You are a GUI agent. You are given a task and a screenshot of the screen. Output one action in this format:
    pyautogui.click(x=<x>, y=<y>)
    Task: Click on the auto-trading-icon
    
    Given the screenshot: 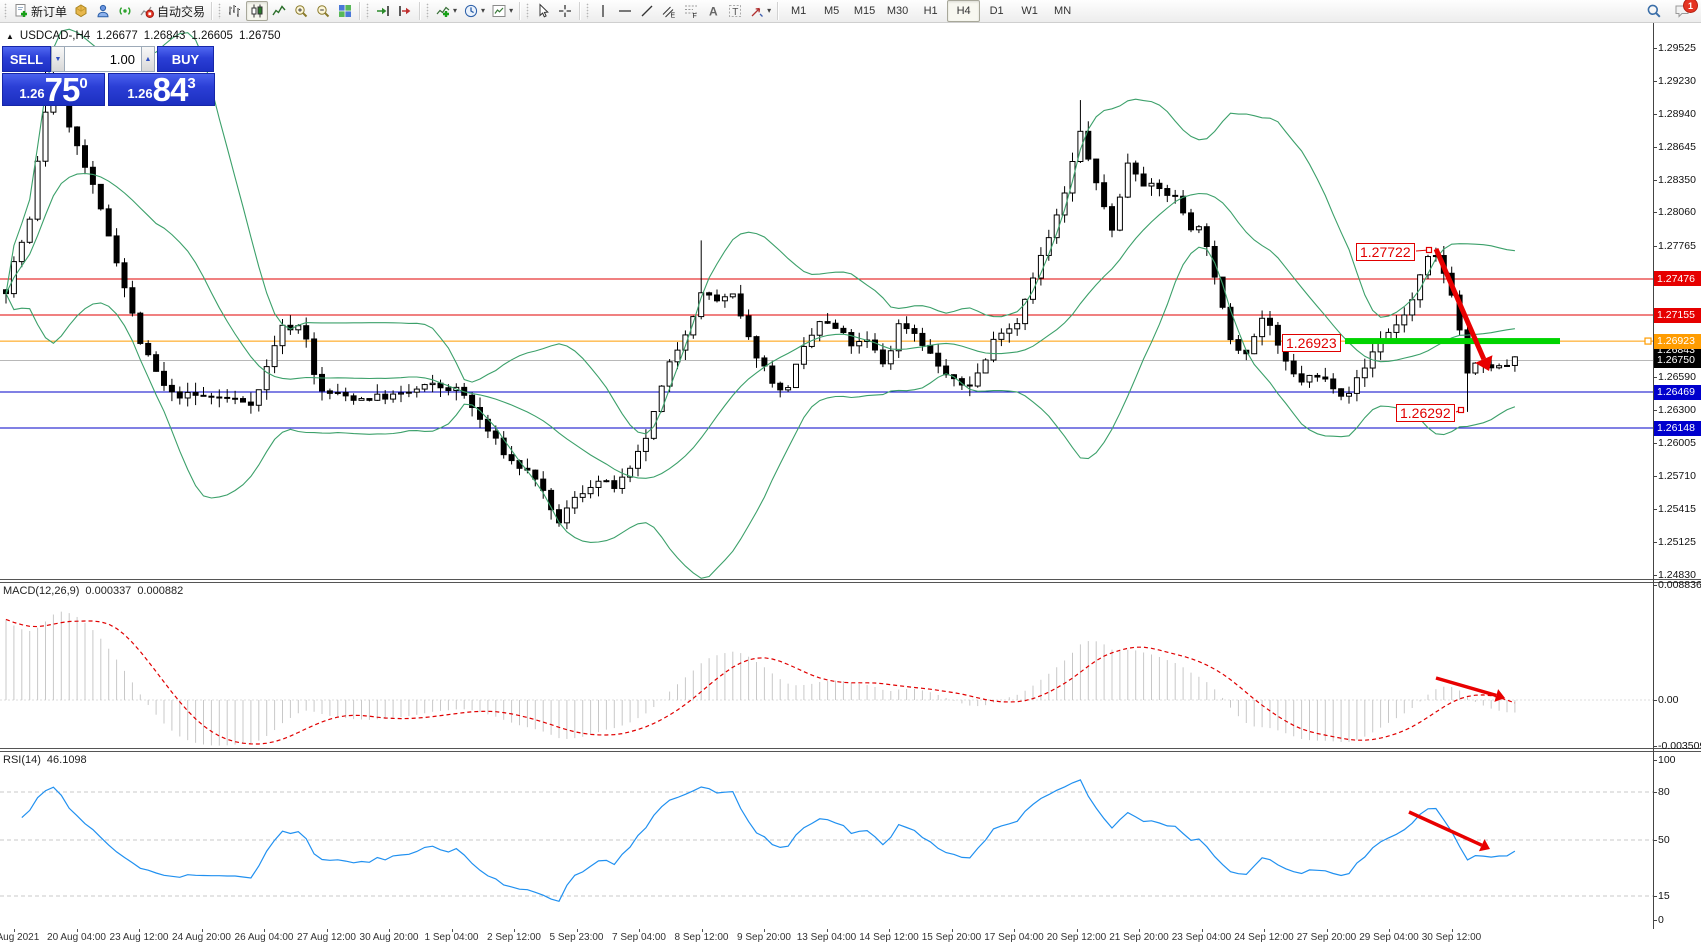 What is the action you would take?
    pyautogui.click(x=147, y=12)
    